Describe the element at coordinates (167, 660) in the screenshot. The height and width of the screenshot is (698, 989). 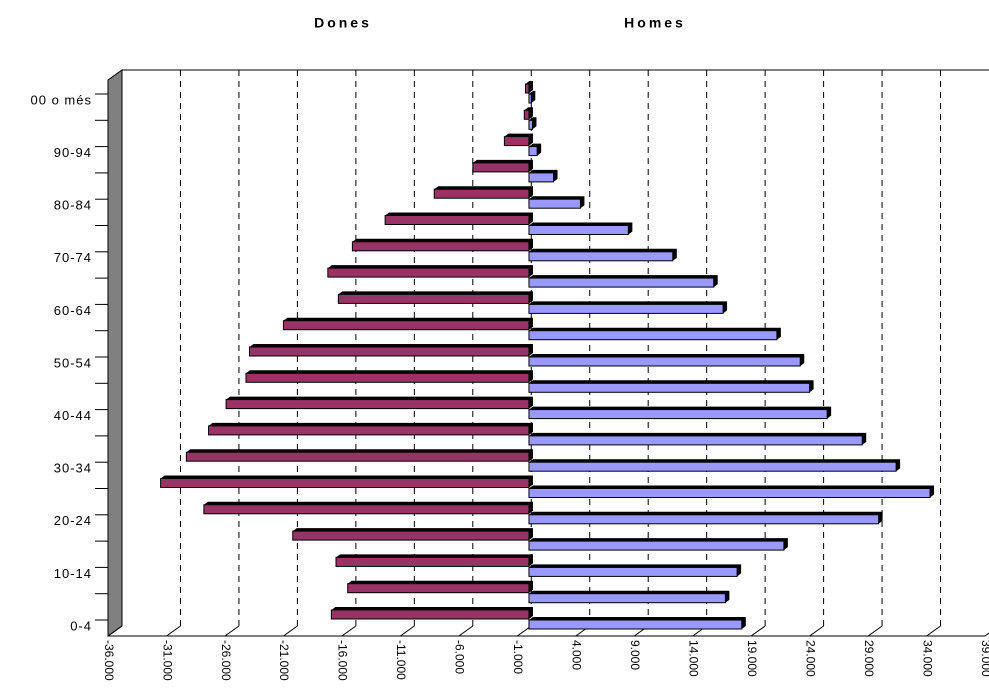
I see `x-tick-label: -31.000` at that location.